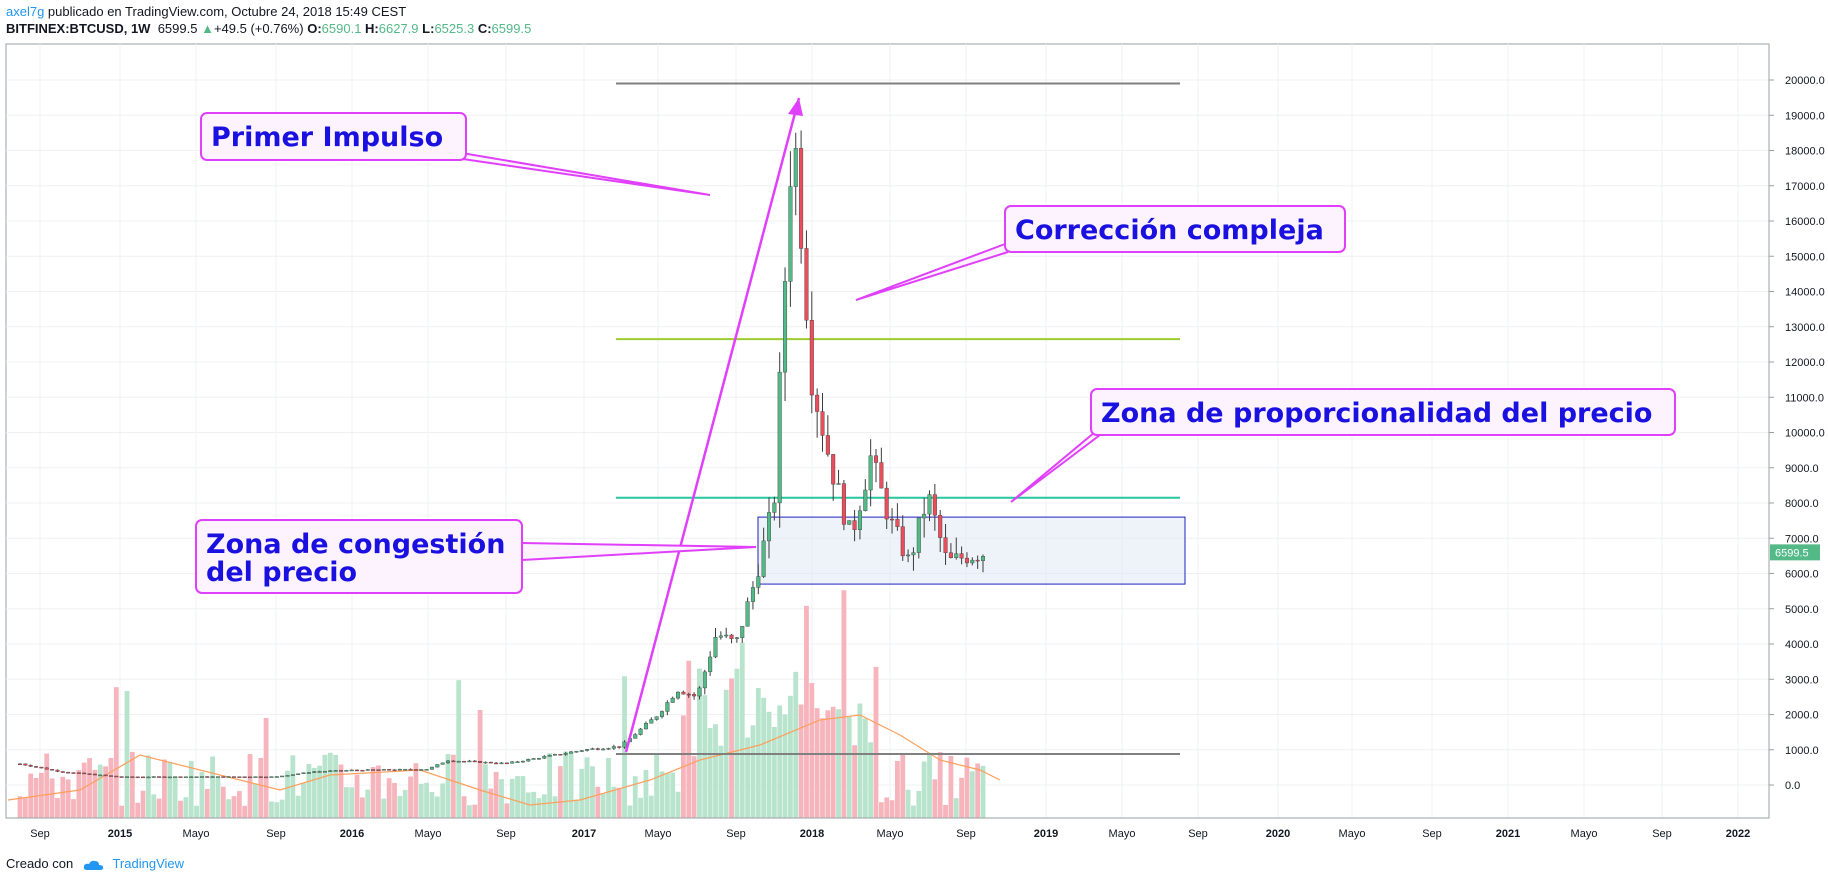  What do you see at coordinates (25, 11) in the screenshot?
I see `author-link: axel7g` at bounding box center [25, 11].